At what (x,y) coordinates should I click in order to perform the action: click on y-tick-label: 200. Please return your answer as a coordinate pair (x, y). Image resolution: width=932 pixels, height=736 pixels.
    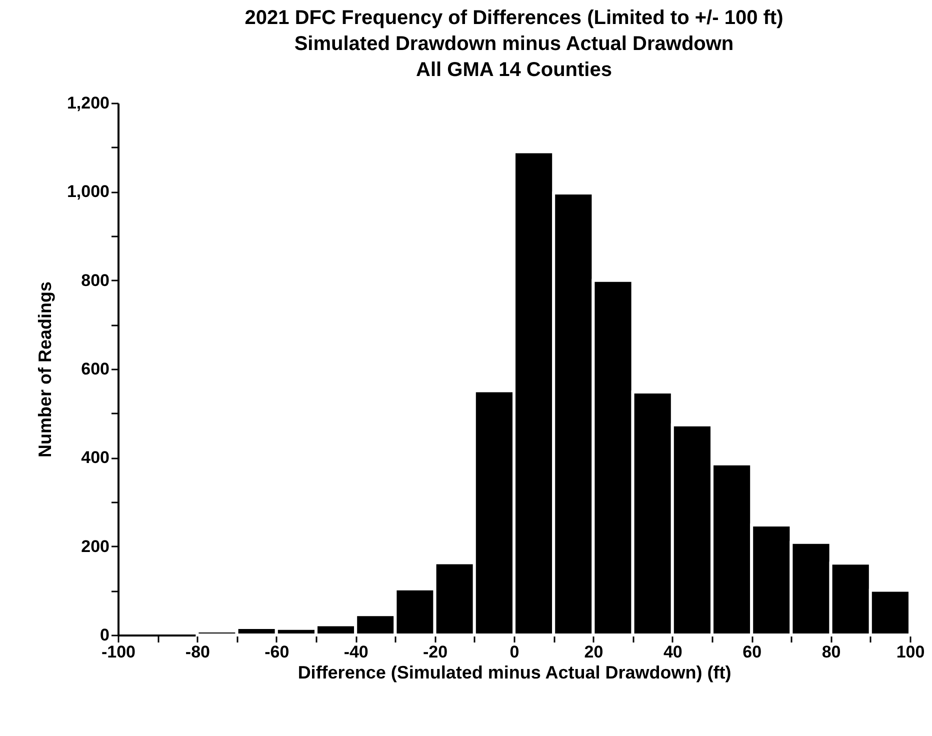
    Looking at the image, I should click on (95, 546).